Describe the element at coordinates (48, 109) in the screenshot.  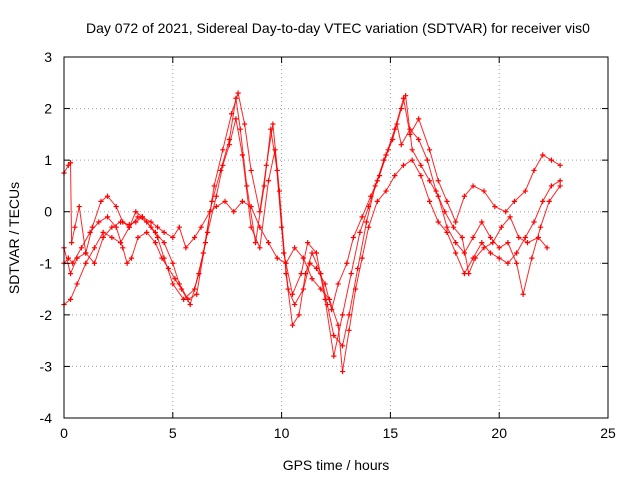
I see `y-tick-label: 2` at that location.